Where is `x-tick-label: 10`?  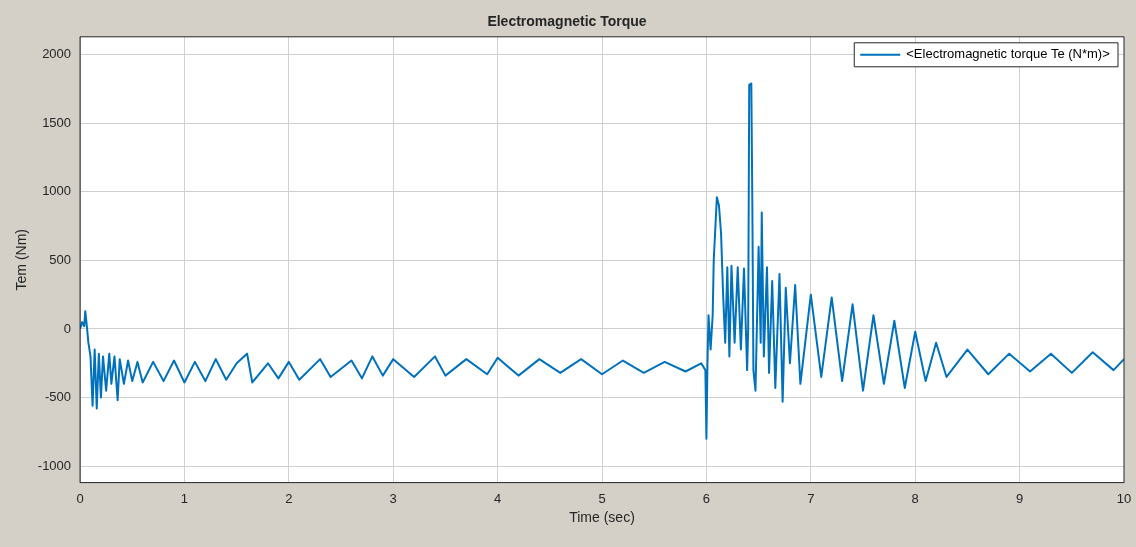 x-tick-label: 10 is located at coordinates (1124, 498).